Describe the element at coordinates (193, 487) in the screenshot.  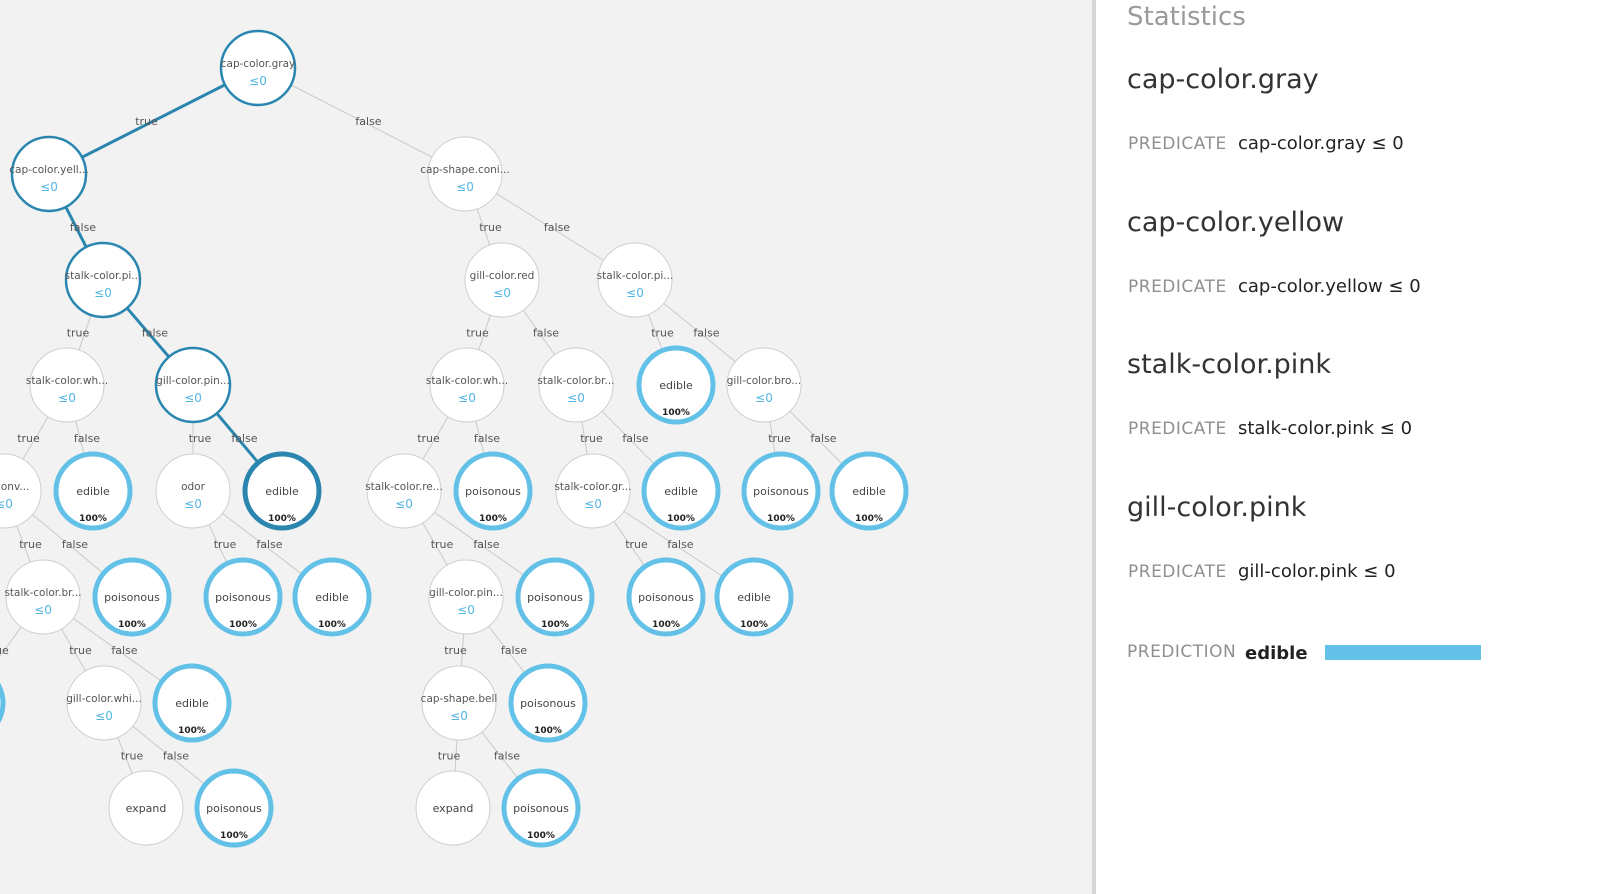
I see `node-label: odor` at that location.